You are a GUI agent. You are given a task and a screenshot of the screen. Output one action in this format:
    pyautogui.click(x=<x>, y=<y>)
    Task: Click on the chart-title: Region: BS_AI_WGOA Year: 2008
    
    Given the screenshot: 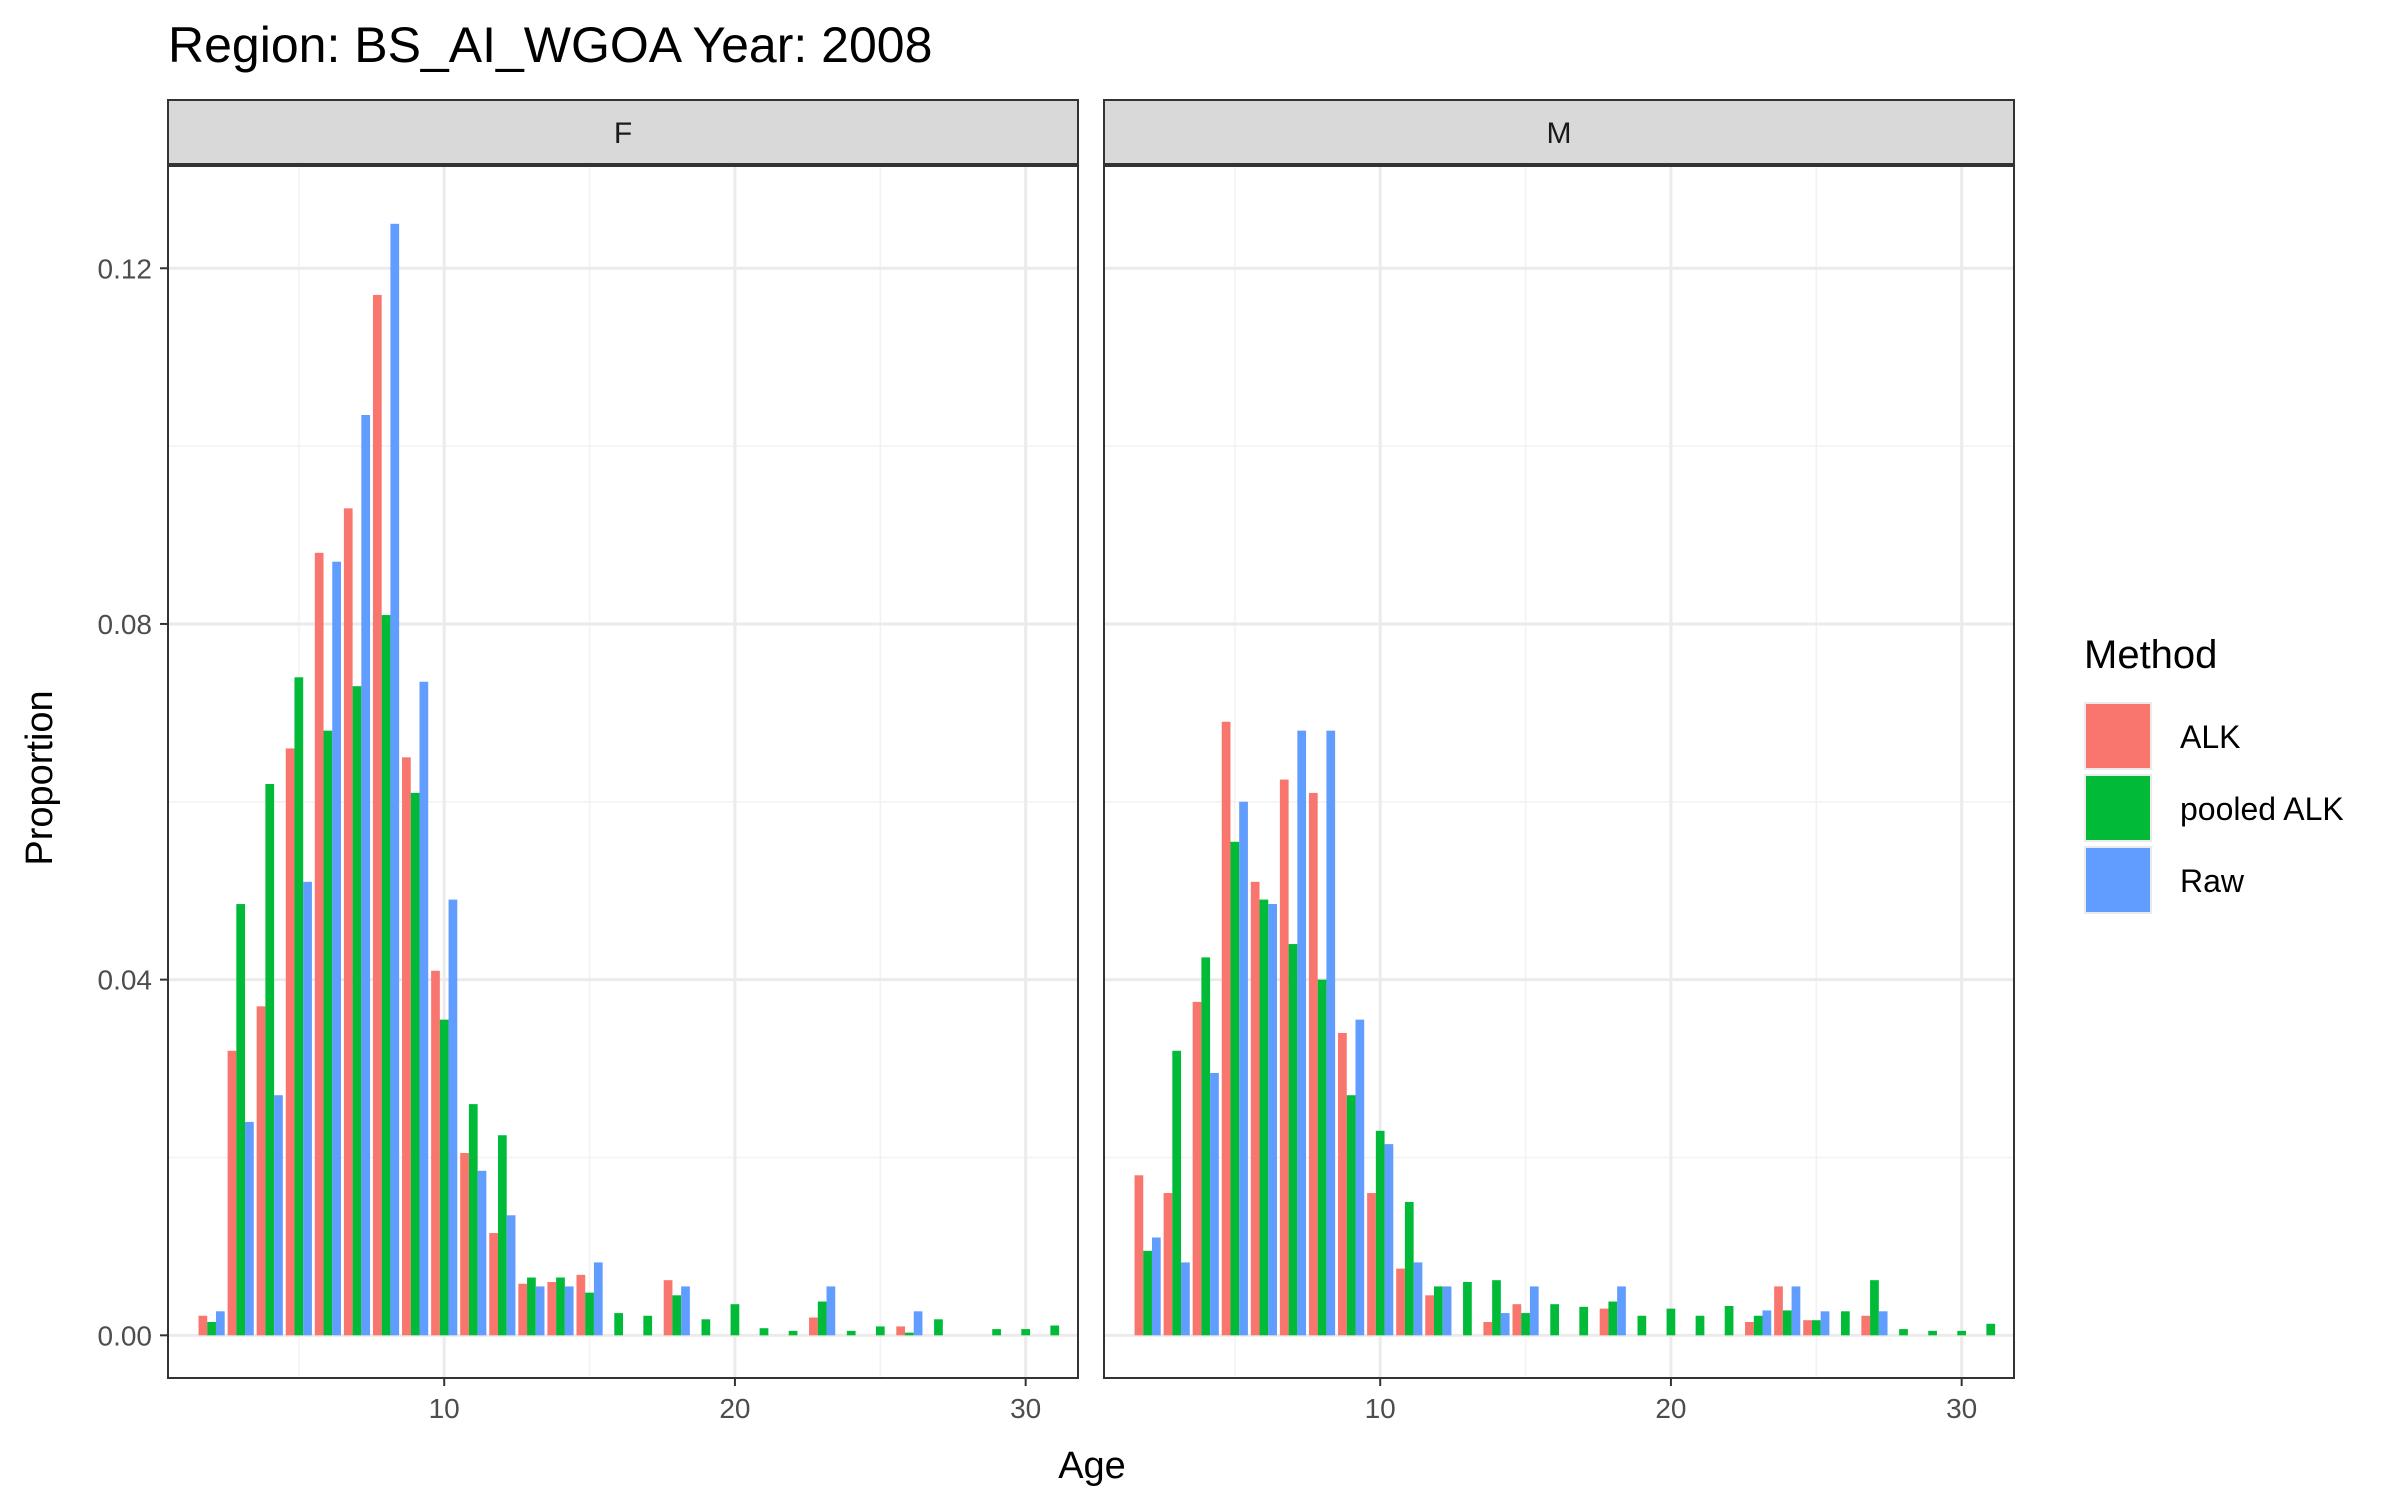 What is the action you would take?
    pyautogui.click(x=550, y=45)
    